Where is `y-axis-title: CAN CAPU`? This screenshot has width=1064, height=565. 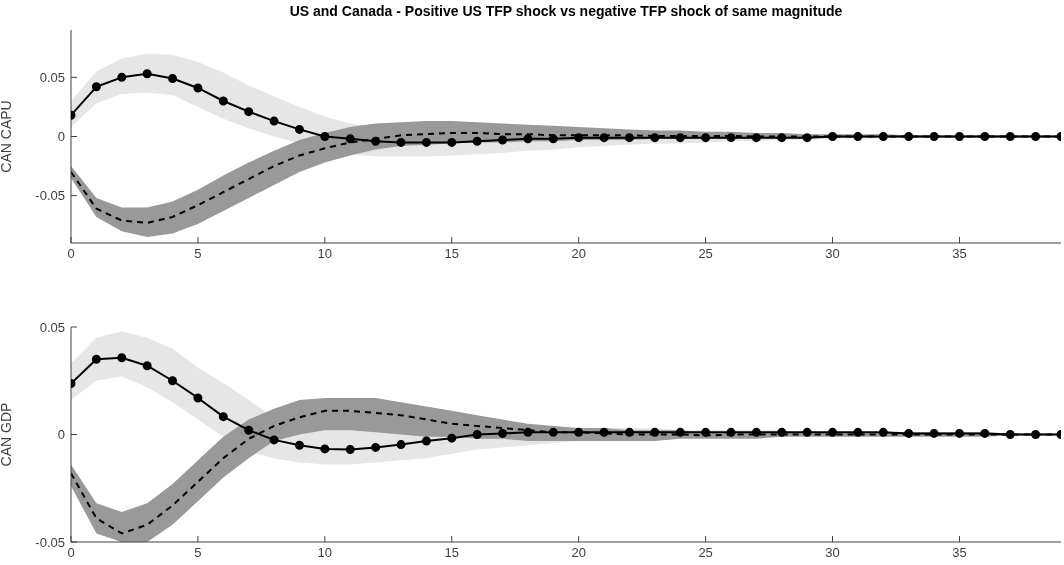 y-axis-title: CAN CAPU is located at coordinates (7, 136).